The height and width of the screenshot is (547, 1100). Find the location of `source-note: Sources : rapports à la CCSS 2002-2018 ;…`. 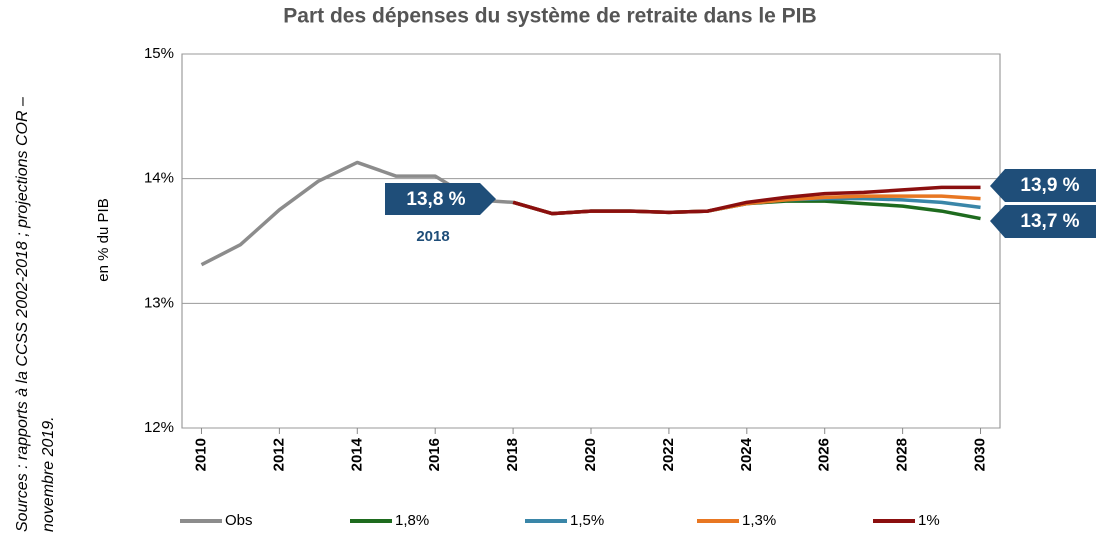

source-note: Sources : rapports à la CCSS 2002-2018 ;… is located at coordinates (35, 314).